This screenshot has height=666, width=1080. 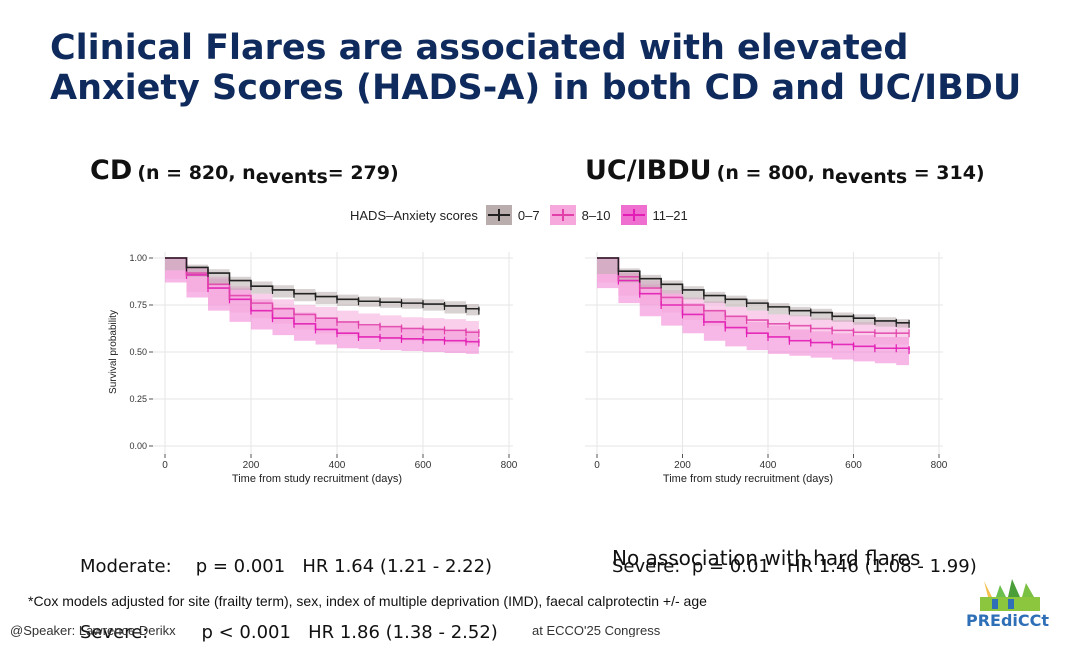 What do you see at coordinates (196, 173) in the screenshot?
I see `cd-panel-n: (n = 820, n` at bounding box center [196, 173].